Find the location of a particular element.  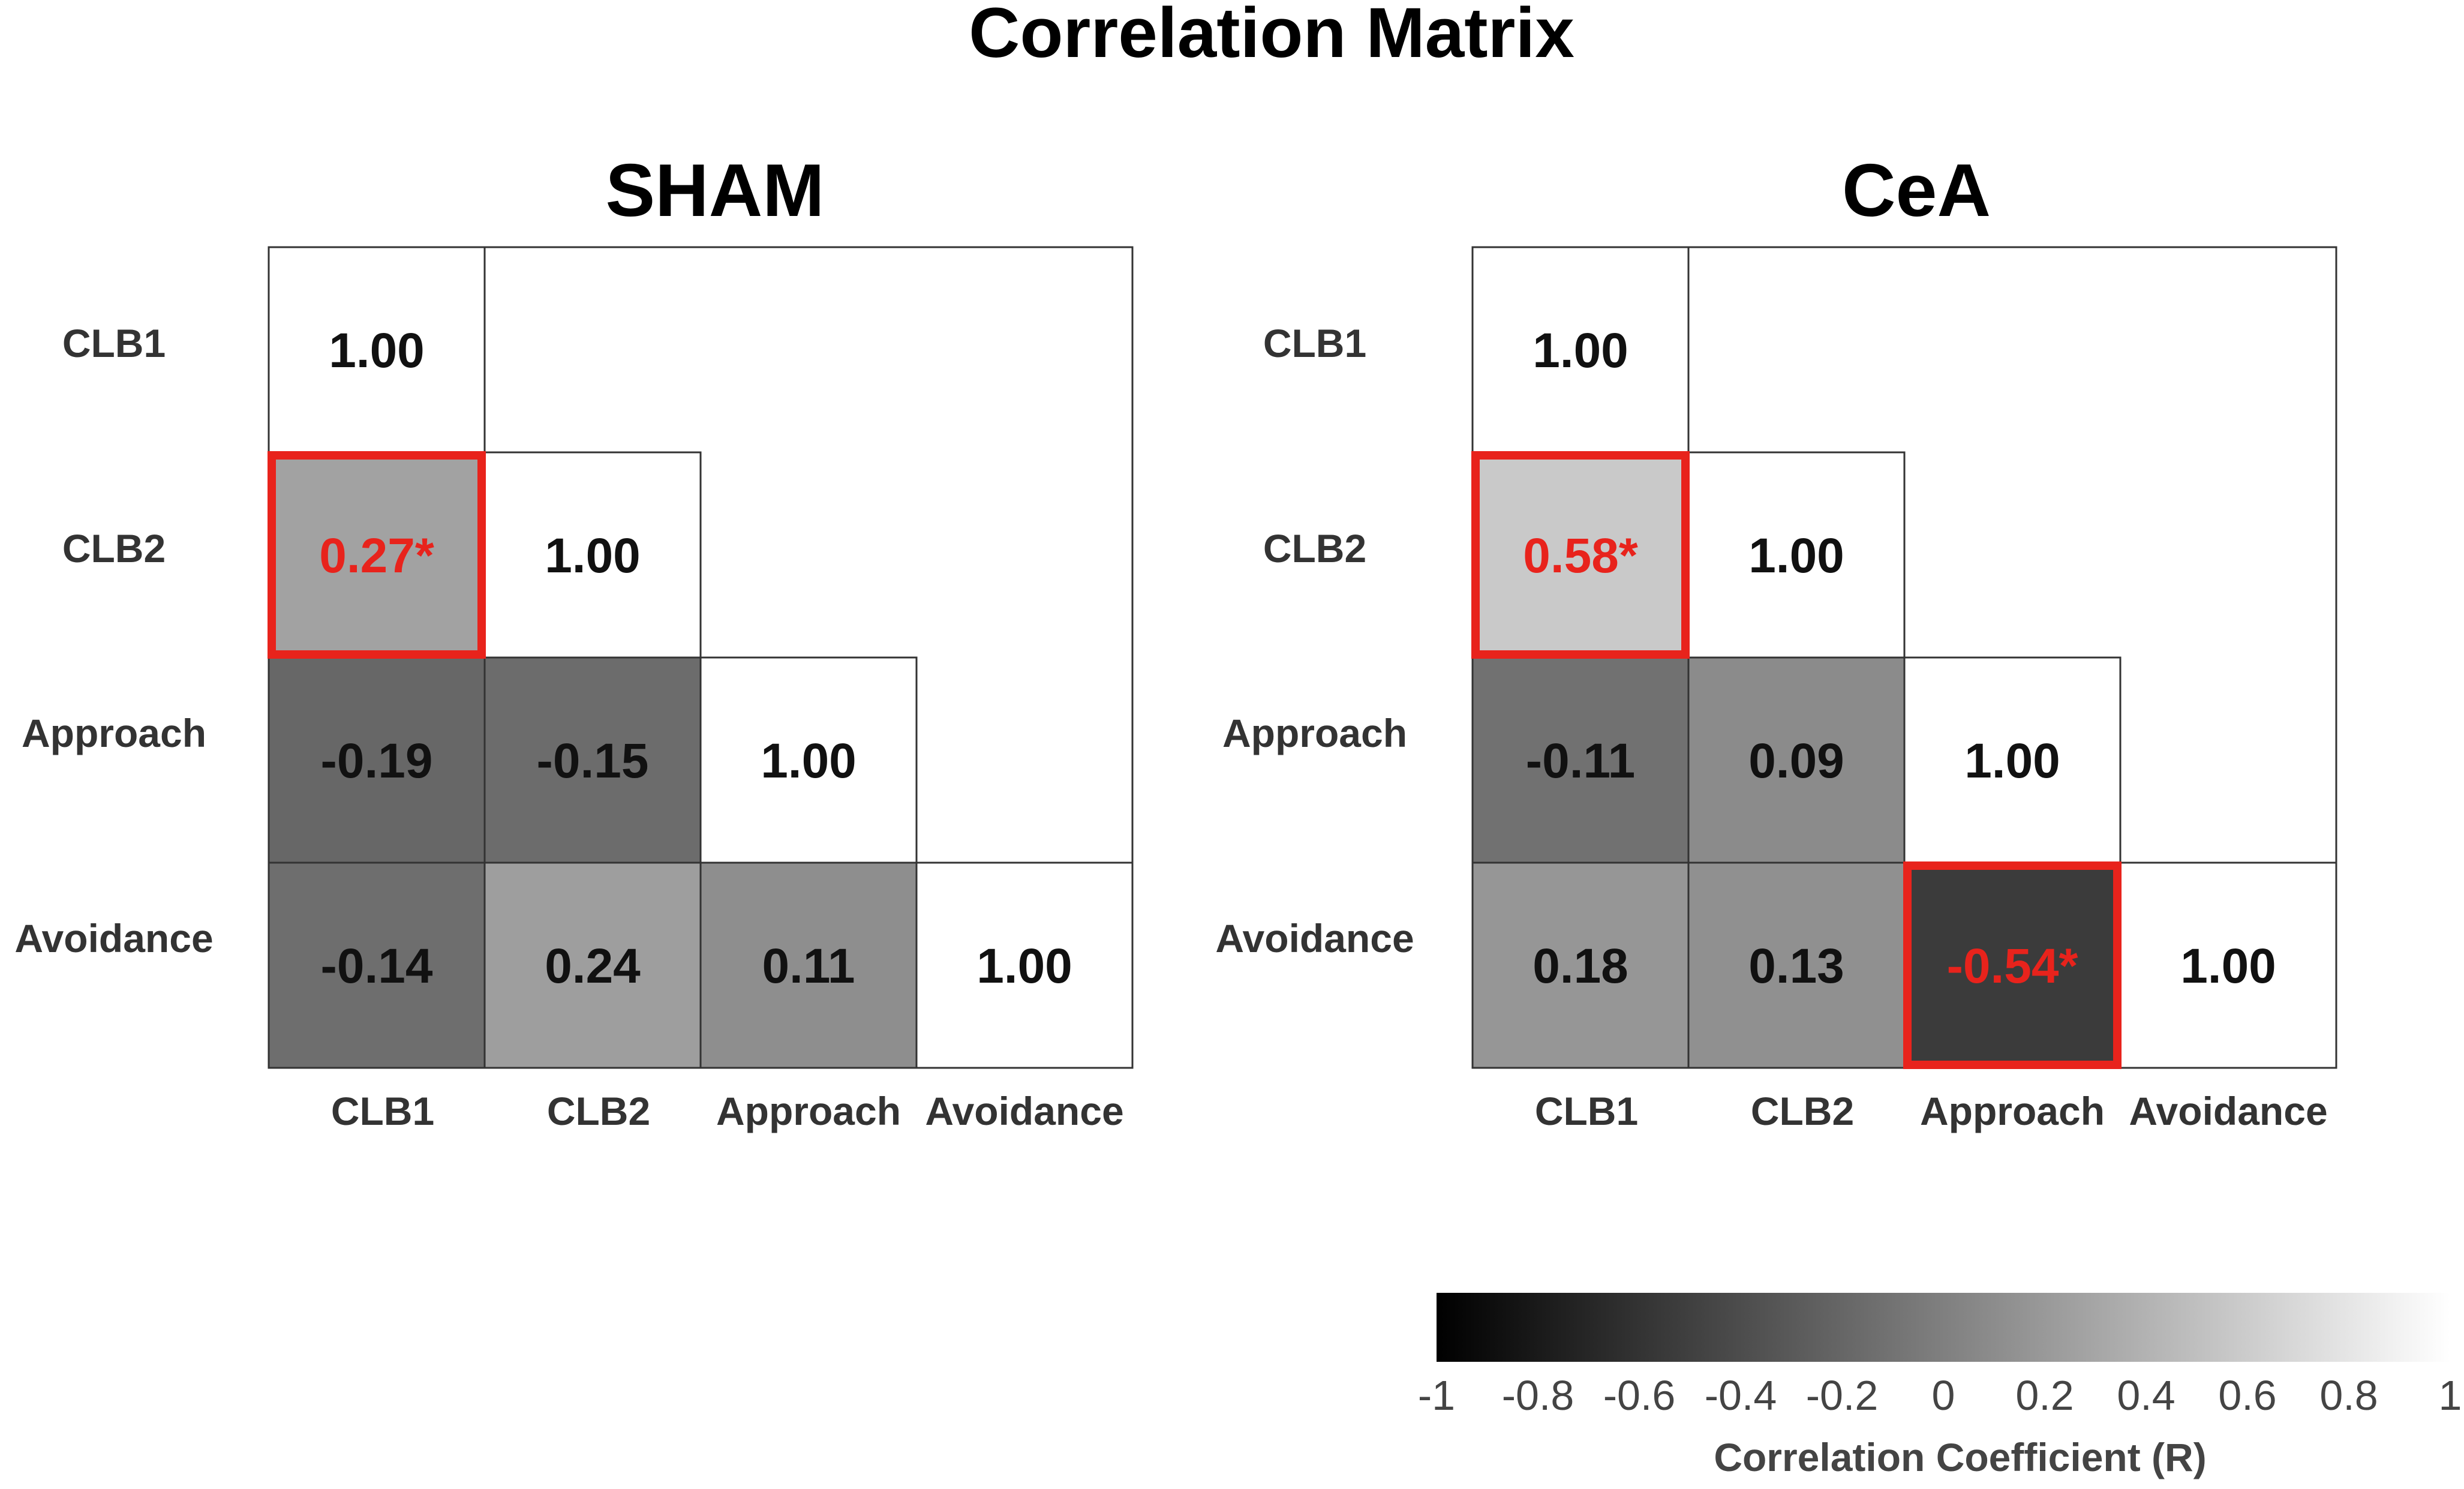

colorbar-tick-label: -1 is located at coordinates (1436, 1395).